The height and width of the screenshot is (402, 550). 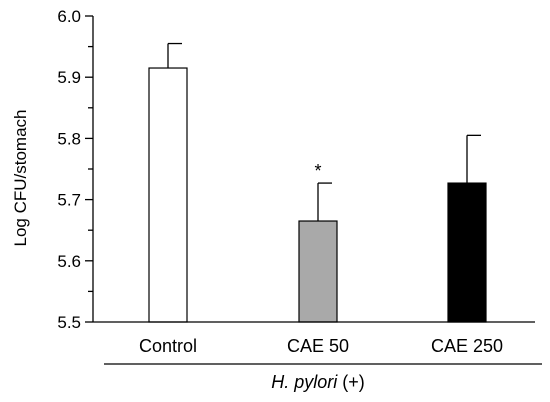 I want to click on x-axis: Control CAE 50 CAE 250, so click(x=314, y=338).